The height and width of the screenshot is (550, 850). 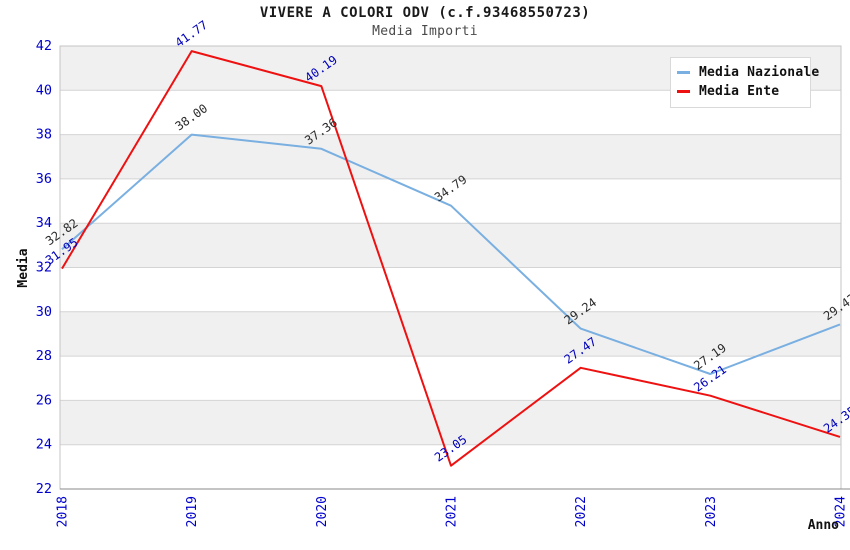 What do you see at coordinates (44, 268) in the screenshot?
I see `y-tick-label: 32` at bounding box center [44, 268].